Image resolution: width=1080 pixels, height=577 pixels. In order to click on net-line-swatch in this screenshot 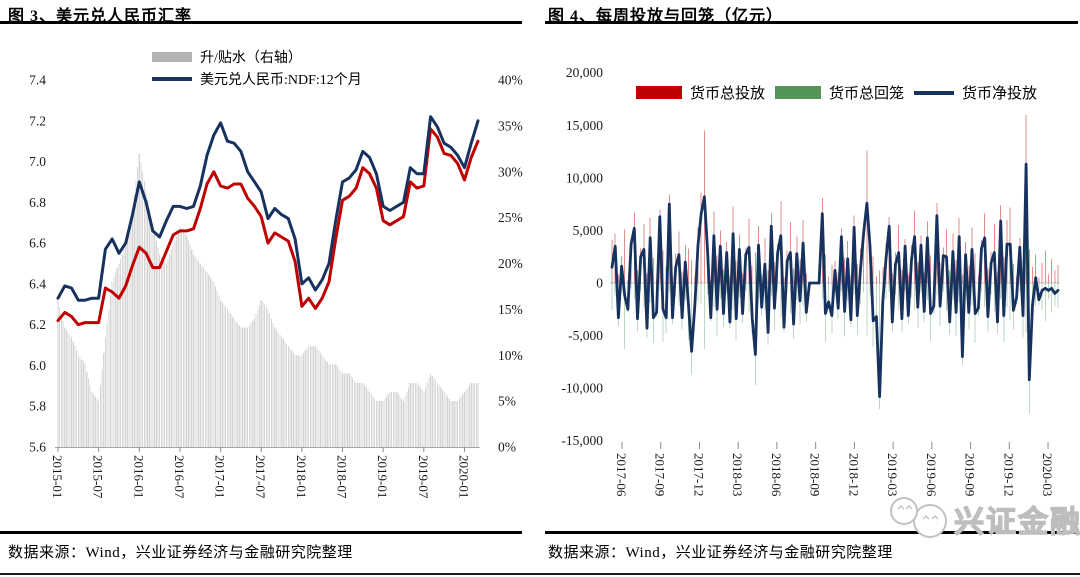, I will do `click(934, 92)`.